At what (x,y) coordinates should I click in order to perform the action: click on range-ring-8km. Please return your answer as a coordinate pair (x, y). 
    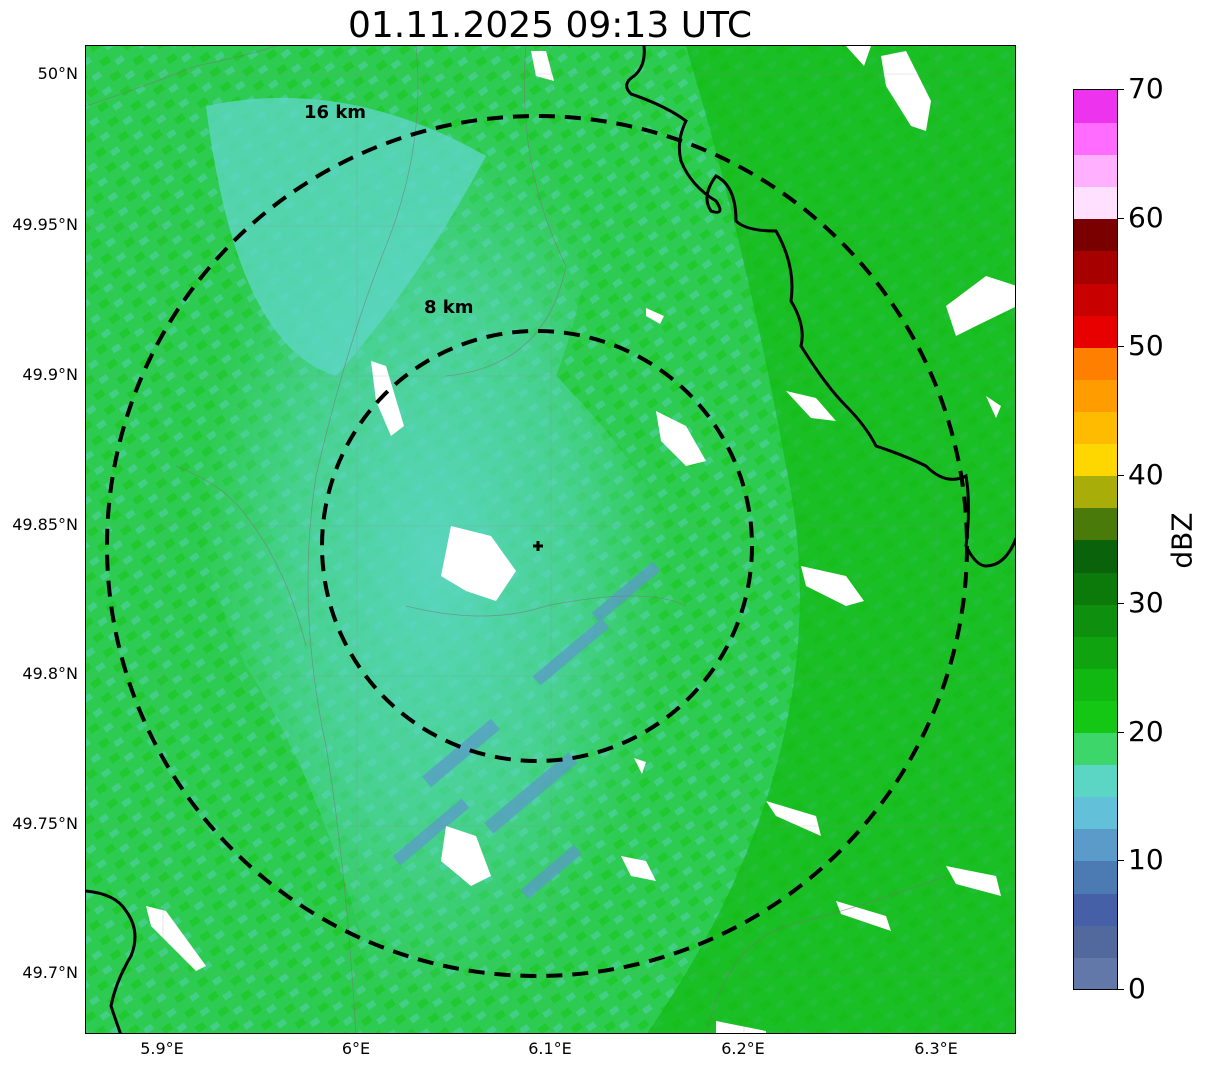
    Looking at the image, I should click on (537, 546).